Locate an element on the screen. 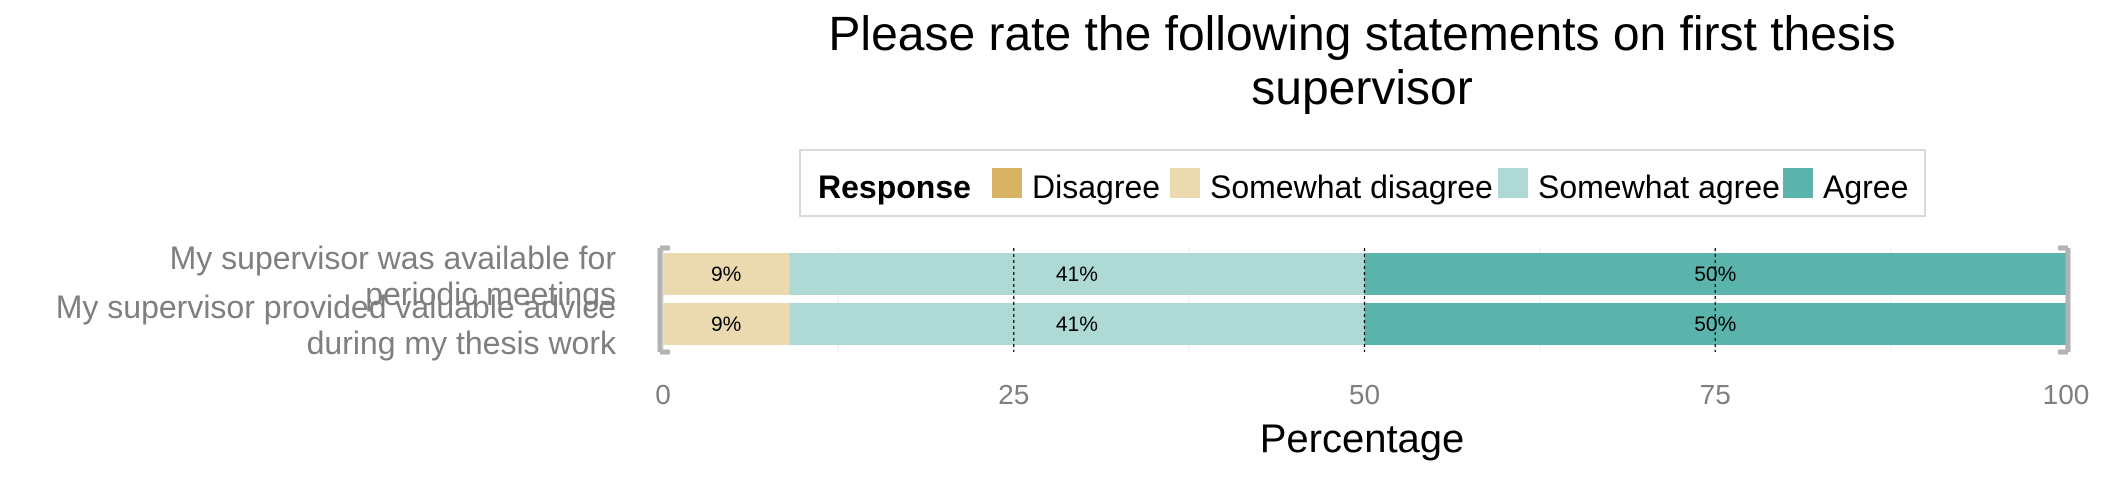  bar-label-1-2: 9% is located at coordinates (726, 274).